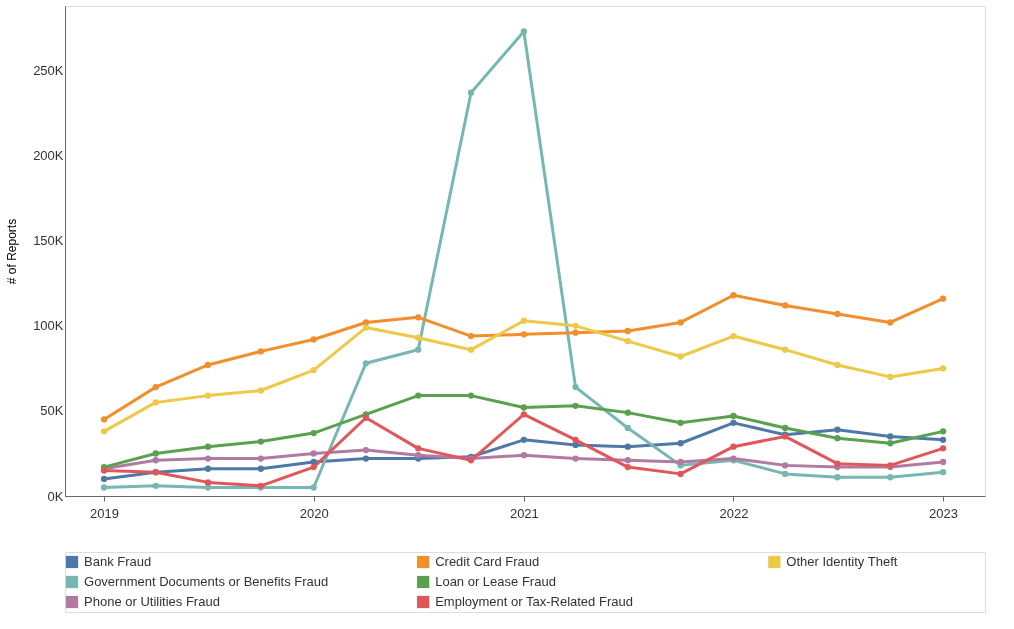 Image resolution: width=1014 pixels, height=629 pixels. Describe the element at coordinates (314, 513) in the screenshot. I see `x-tick-label: 2020` at that location.